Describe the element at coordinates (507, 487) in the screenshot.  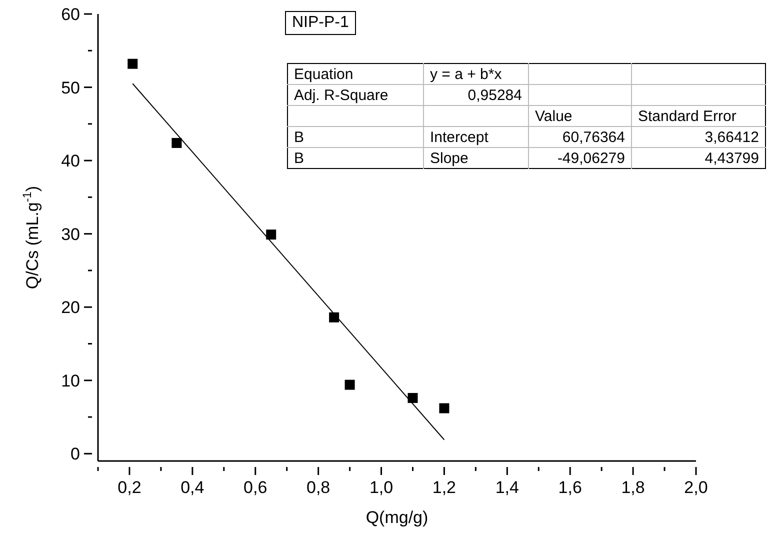
I see `x-tick-label: 1,4` at that location.